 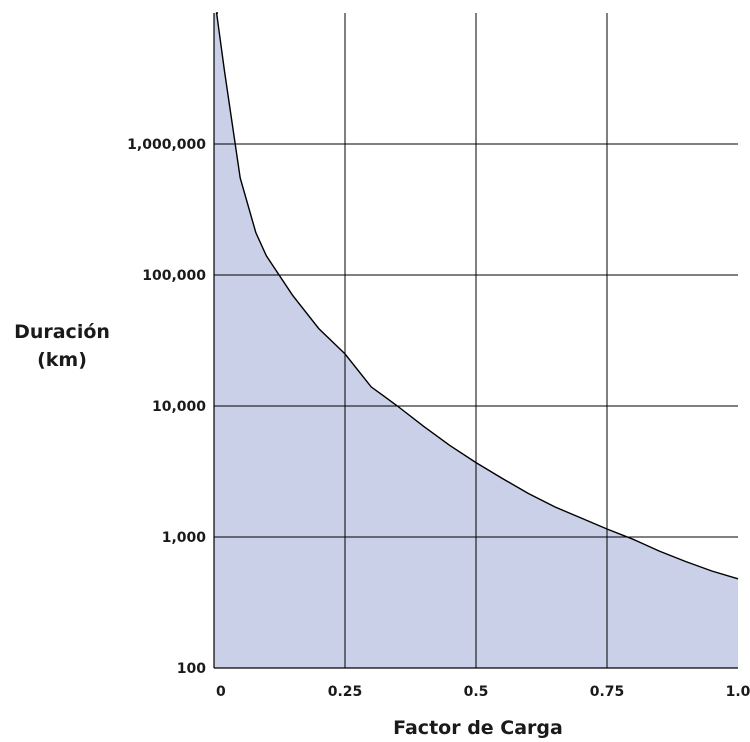 I want to click on x-axis-title: Factor de Carga, so click(x=478, y=728).